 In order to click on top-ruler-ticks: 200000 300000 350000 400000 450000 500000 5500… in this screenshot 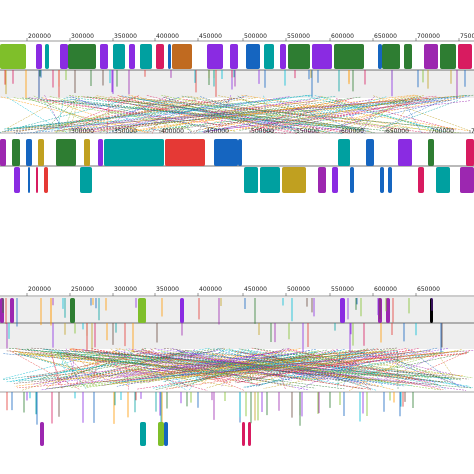, I will do `click(250, 37)`.